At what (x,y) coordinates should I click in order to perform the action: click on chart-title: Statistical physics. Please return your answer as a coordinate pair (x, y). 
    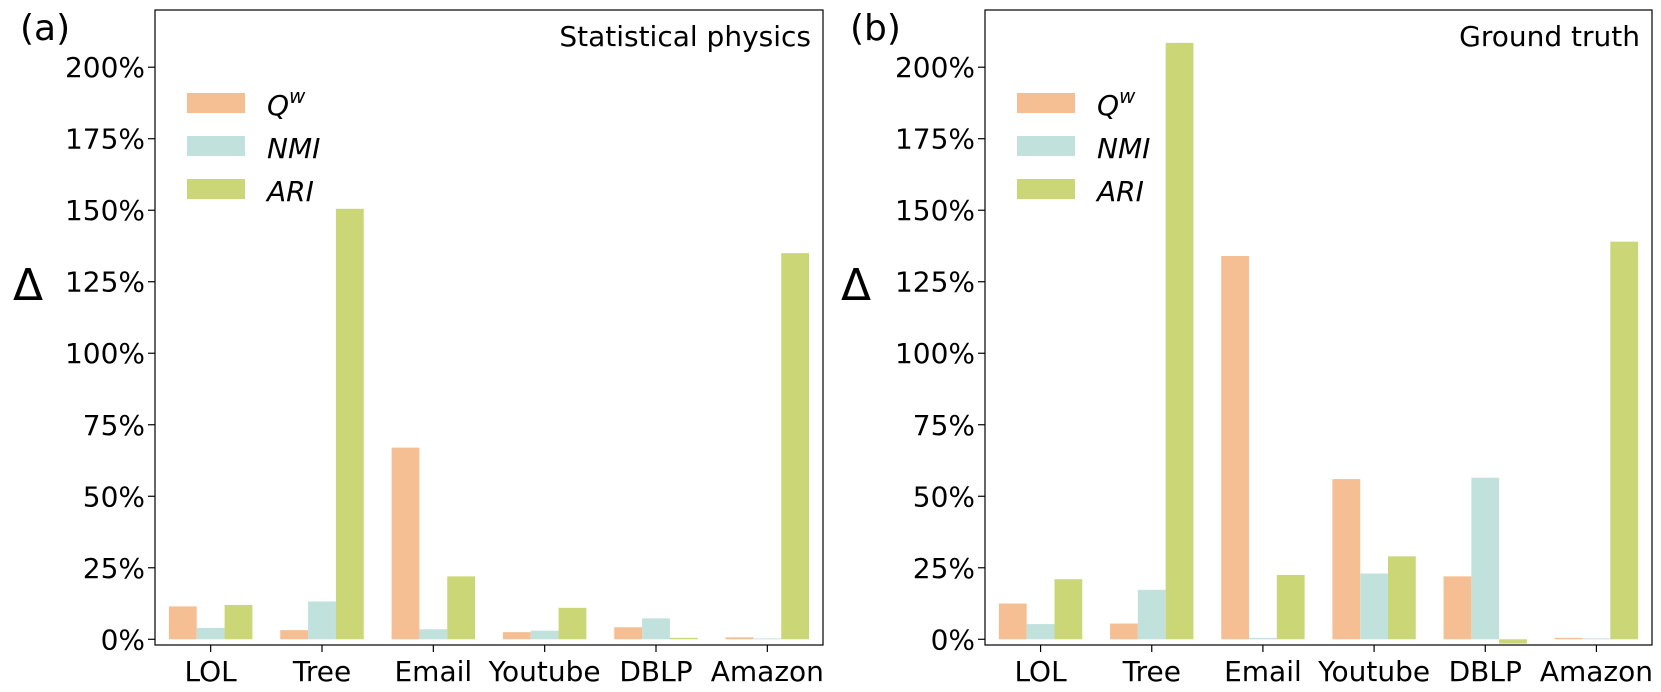
    Looking at the image, I should click on (685, 36).